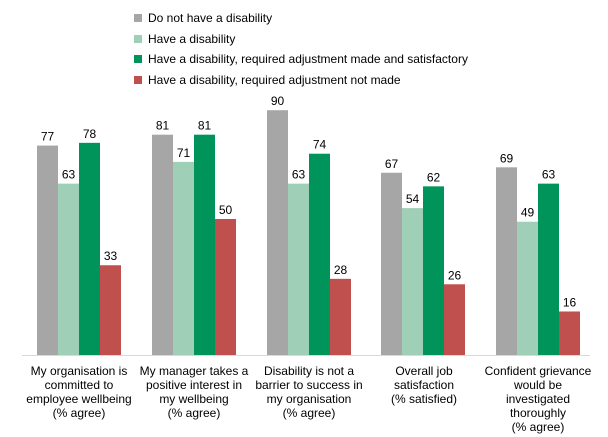 The width and height of the screenshot is (608, 437). What do you see at coordinates (549, 175) in the screenshot?
I see `data-label-s2-c4: 63` at bounding box center [549, 175].